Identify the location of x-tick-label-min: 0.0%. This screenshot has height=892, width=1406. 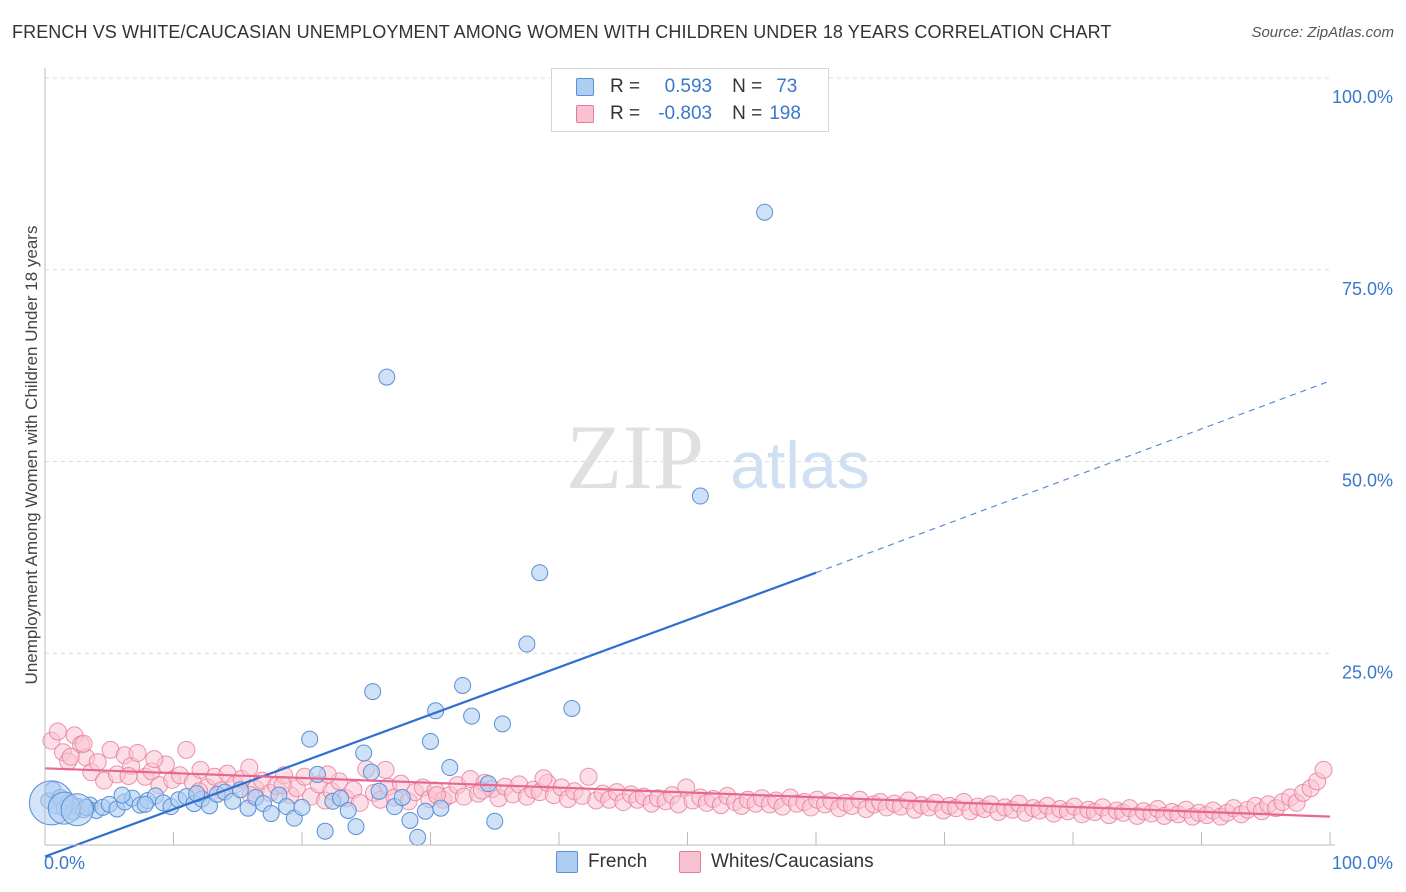
(64, 863).